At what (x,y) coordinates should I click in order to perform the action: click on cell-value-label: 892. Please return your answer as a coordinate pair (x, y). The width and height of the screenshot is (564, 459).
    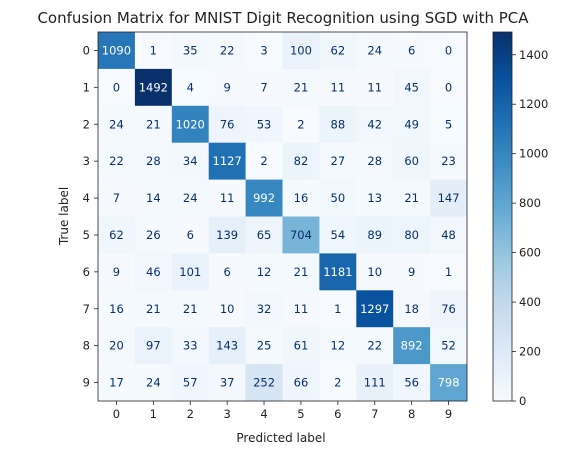
    Looking at the image, I should click on (412, 346).